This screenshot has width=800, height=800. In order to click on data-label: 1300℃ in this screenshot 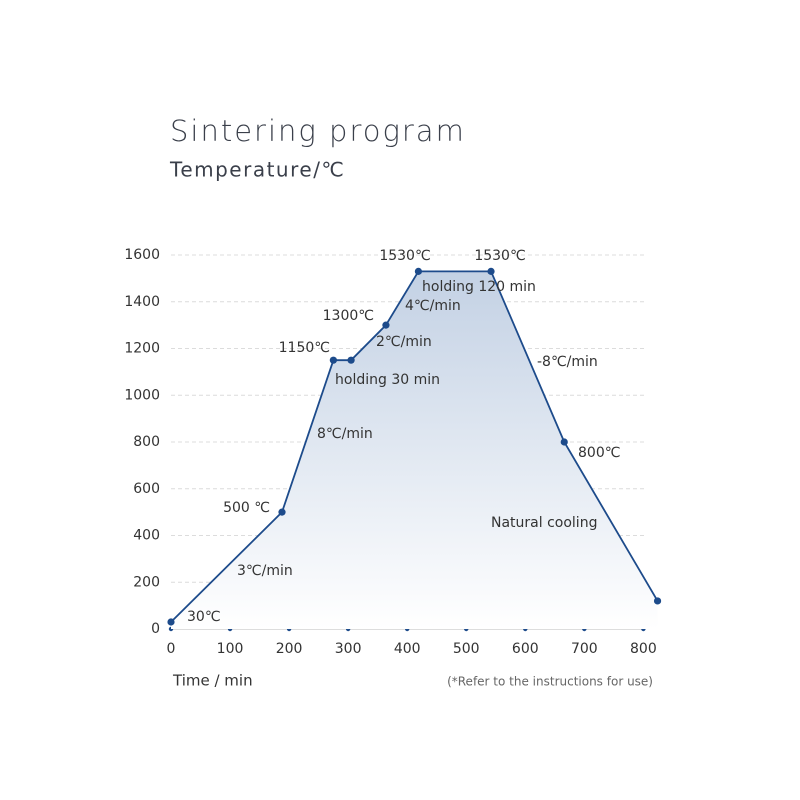, I will do `click(348, 316)`.